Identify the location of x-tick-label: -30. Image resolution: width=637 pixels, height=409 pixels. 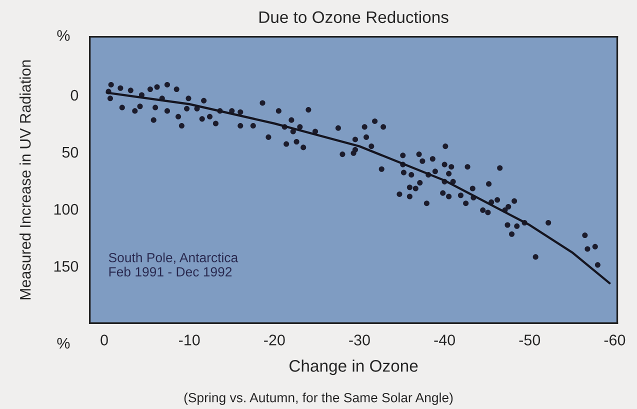
(359, 340).